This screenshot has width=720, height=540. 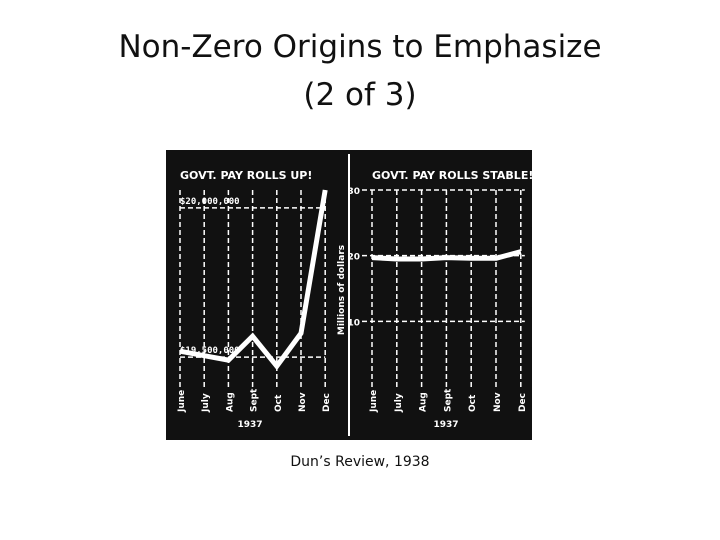 I want to click on right-x-axis-label: 1937, so click(x=445, y=425).